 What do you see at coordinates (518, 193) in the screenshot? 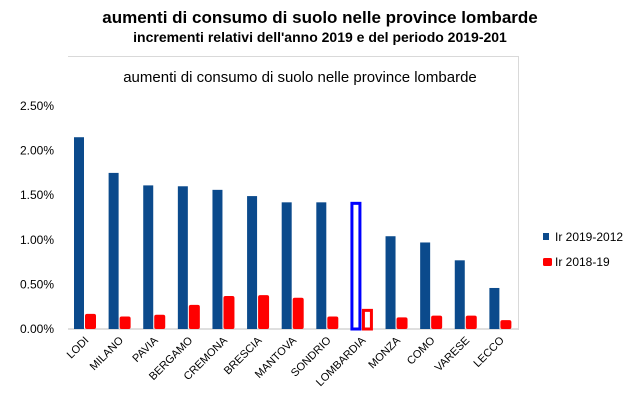
I see `plot-right-border` at bounding box center [518, 193].